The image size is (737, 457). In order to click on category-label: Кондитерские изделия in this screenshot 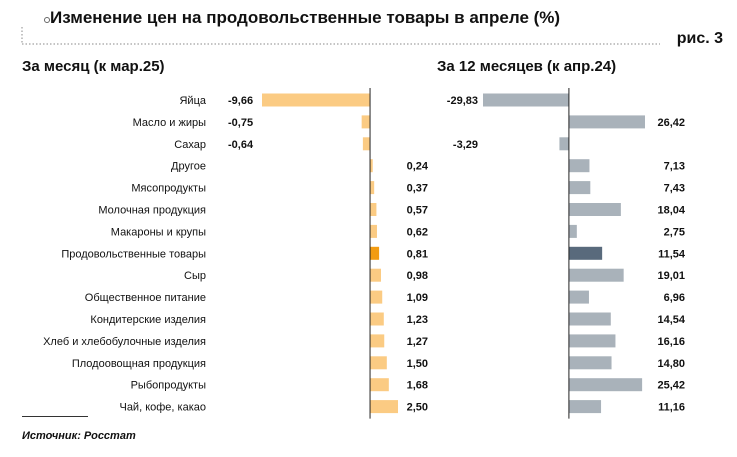, I will do `click(148, 320)`.